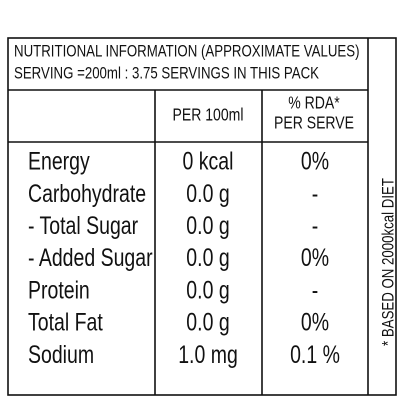 The image size is (420, 420). Describe the element at coordinates (59, 161) in the screenshot. I see `nutrient-name: Energy` at that location.